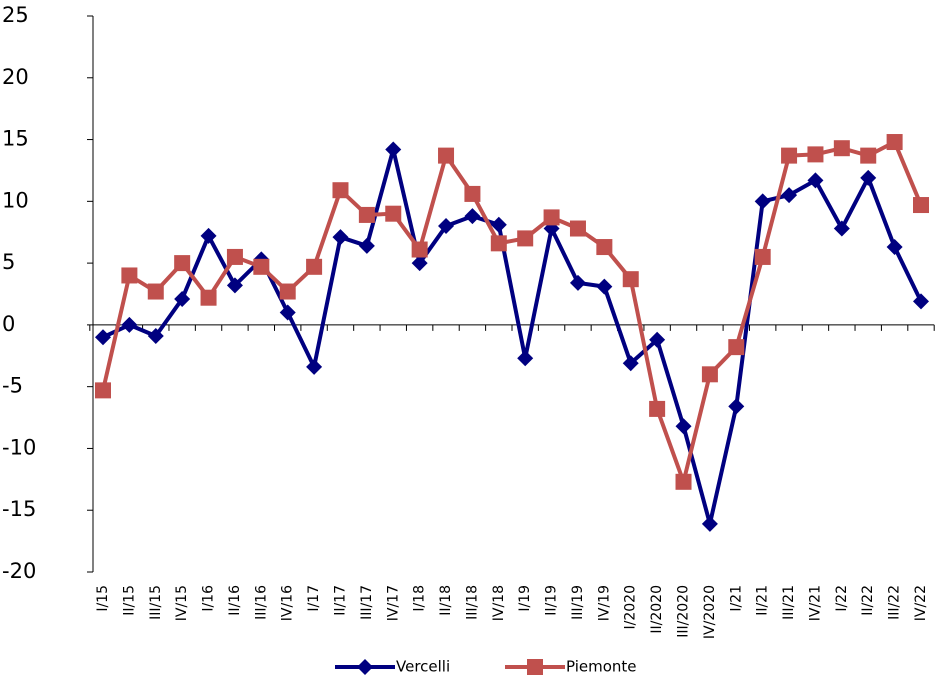 Image resolution: width=935 pixels, height=684 pixels. Describe the element at coordinates (235, 600) in the screenshot. I see `x-tick-label: II/16` at that location.